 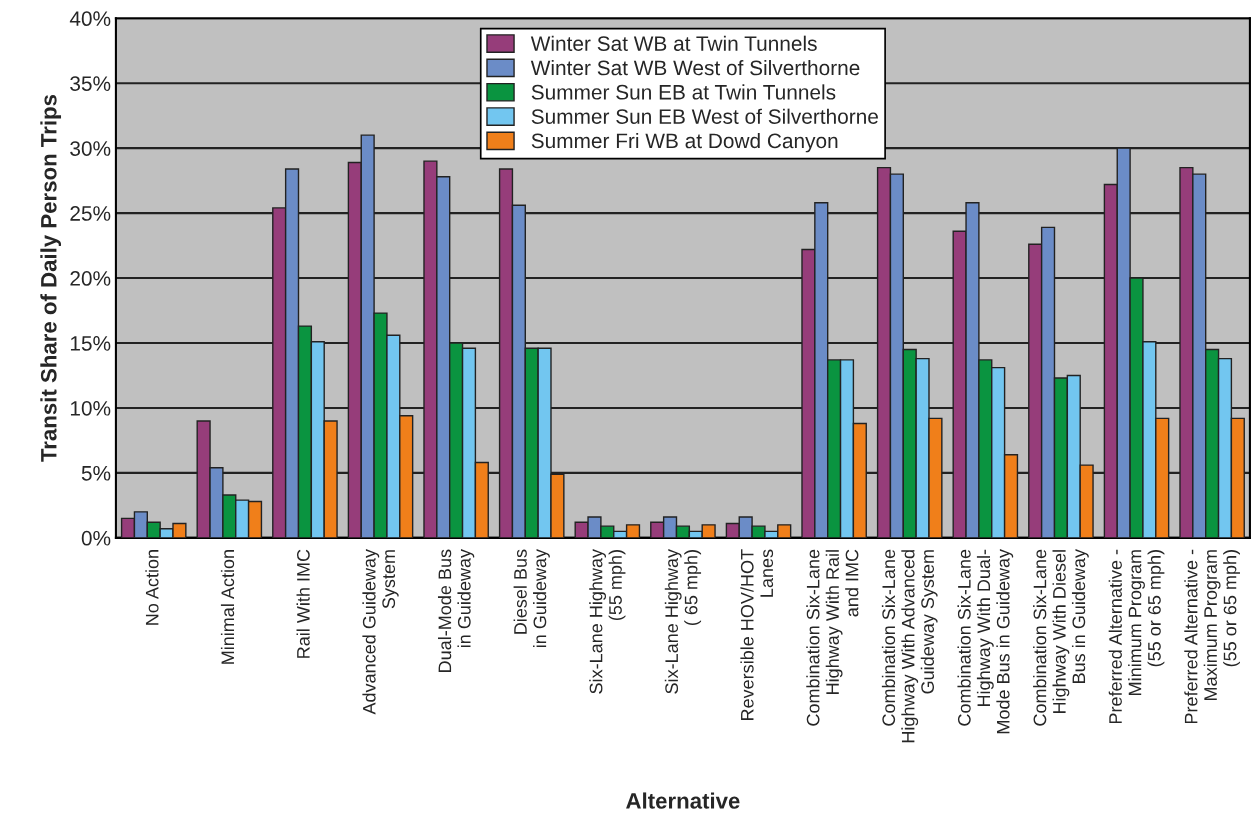 I want to click on y-tick-label: 35%, so click(x=90, y=83).